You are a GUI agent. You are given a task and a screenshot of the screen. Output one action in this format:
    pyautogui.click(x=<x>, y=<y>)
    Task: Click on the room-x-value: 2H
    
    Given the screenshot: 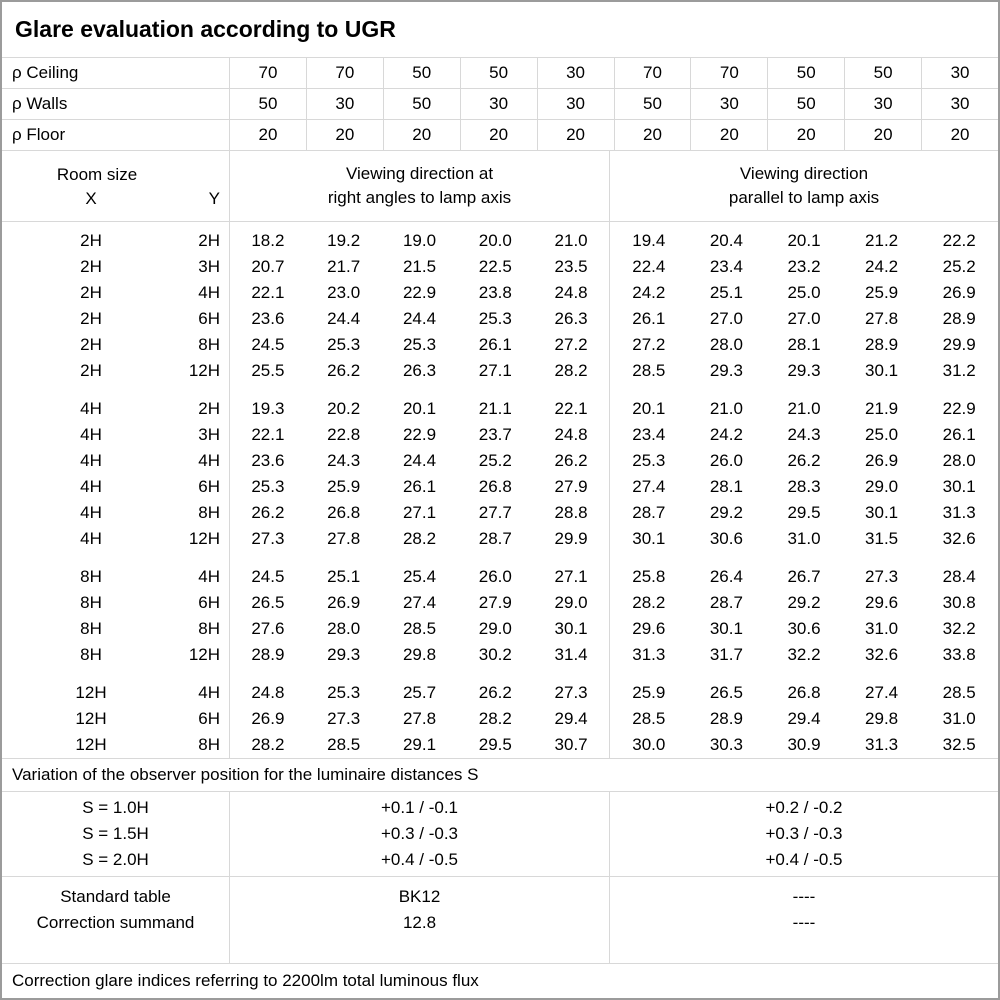 What is the action you would take?
    pyautogui.click(x=91, y=370)
    